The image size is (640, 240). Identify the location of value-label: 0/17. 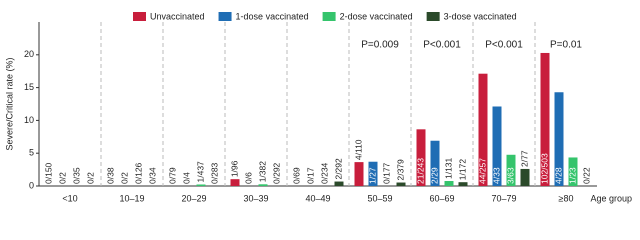
(310, 175).